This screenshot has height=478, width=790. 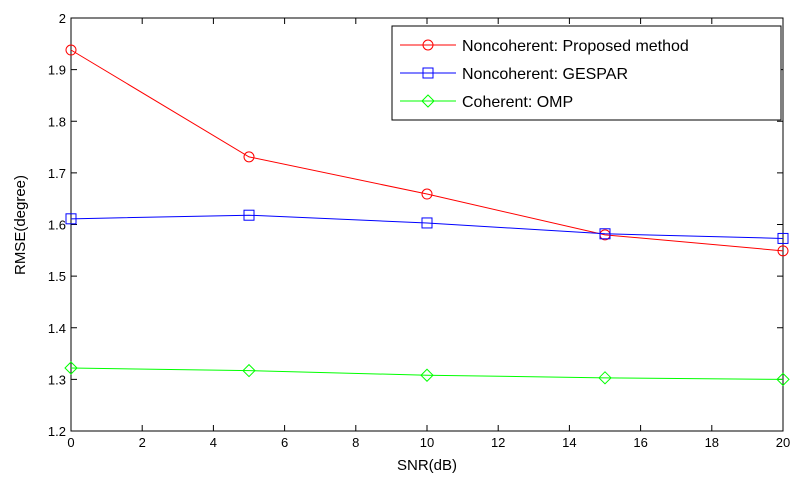 I want to click on y-tick-label: 1.7, so click(x=57, y=173).